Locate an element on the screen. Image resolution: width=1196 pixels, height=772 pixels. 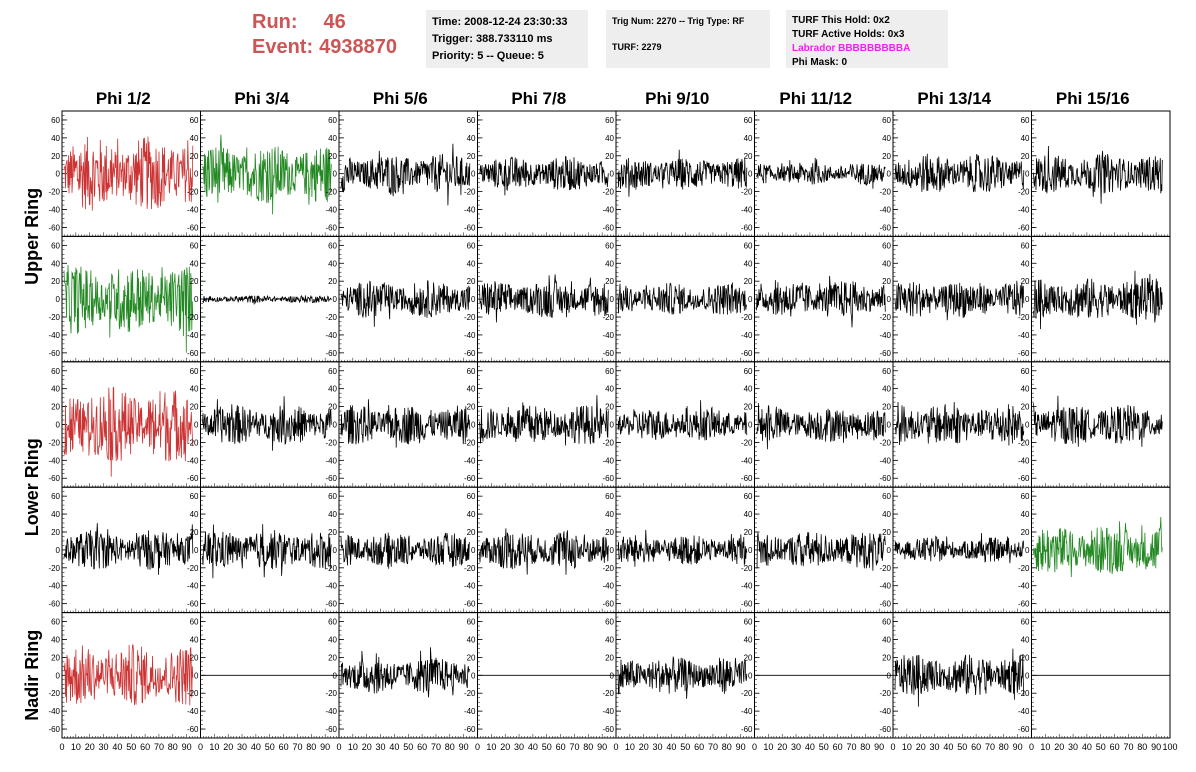
column-header: Phi 11/12 is located at coordinates (815, 98).